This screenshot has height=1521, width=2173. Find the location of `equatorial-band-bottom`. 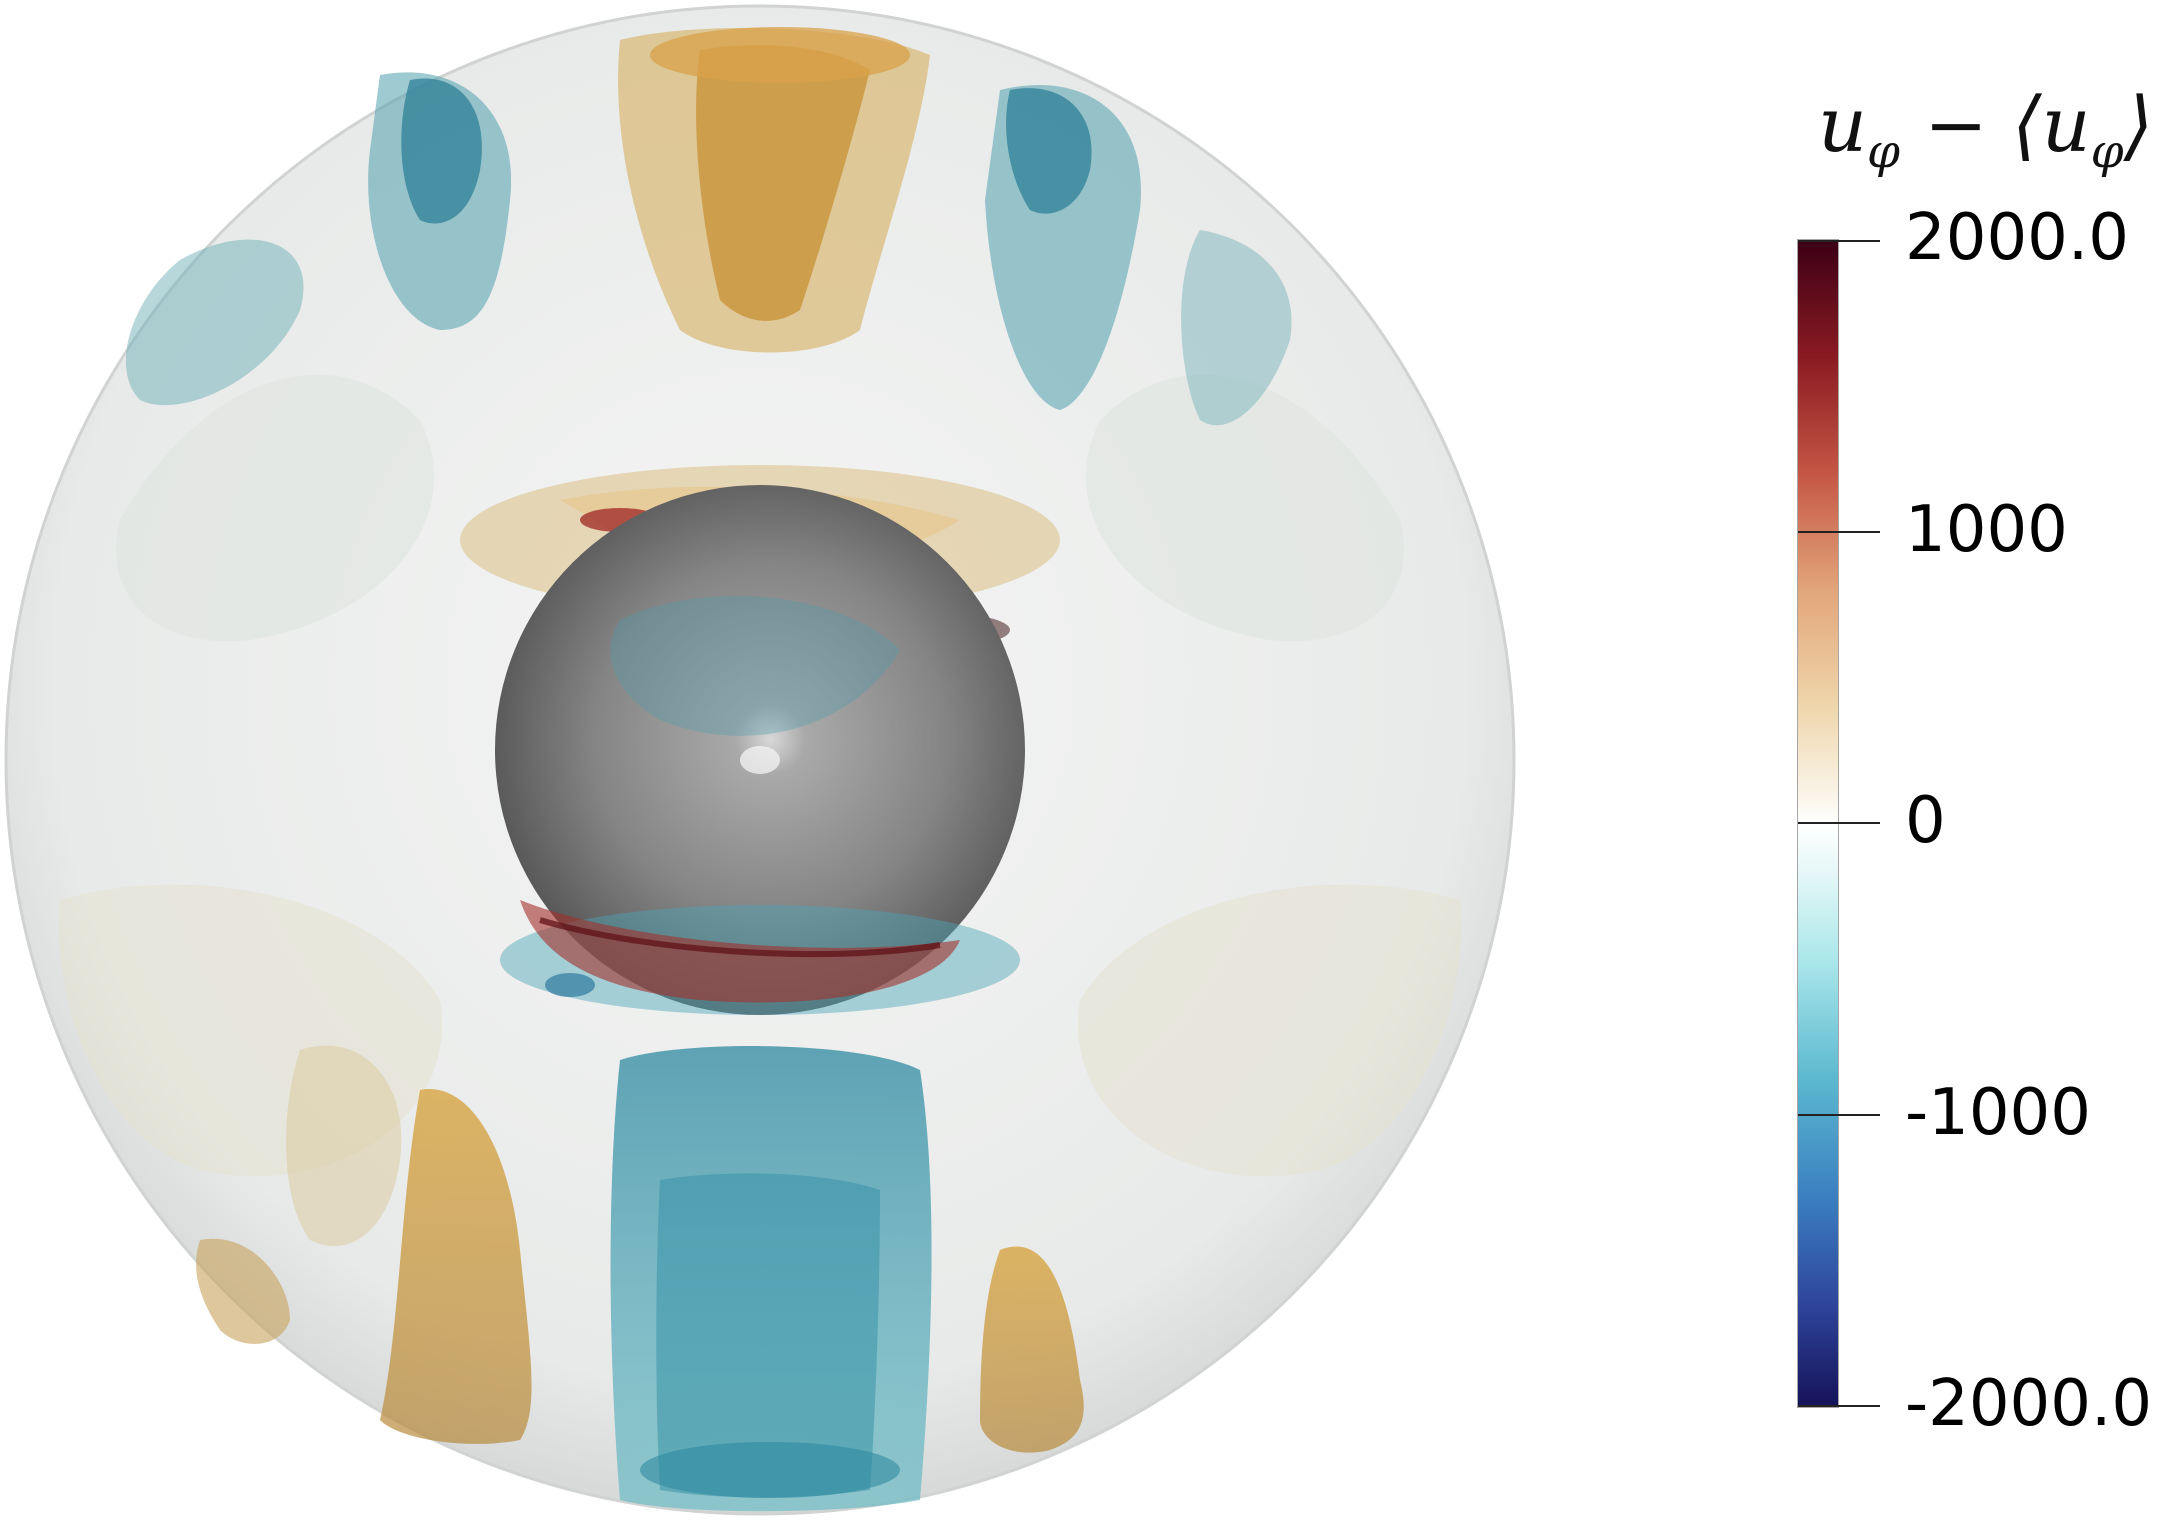

equatorial-band-bottom is located at coordinates (760, 957).